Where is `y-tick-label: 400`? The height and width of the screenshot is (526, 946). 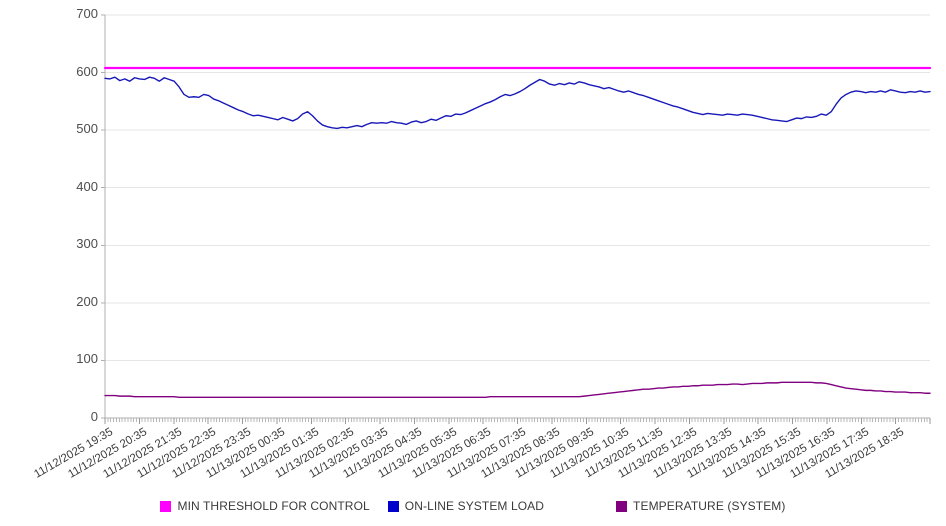 y-tick-label: 400 is located at coordinates (87, 186).